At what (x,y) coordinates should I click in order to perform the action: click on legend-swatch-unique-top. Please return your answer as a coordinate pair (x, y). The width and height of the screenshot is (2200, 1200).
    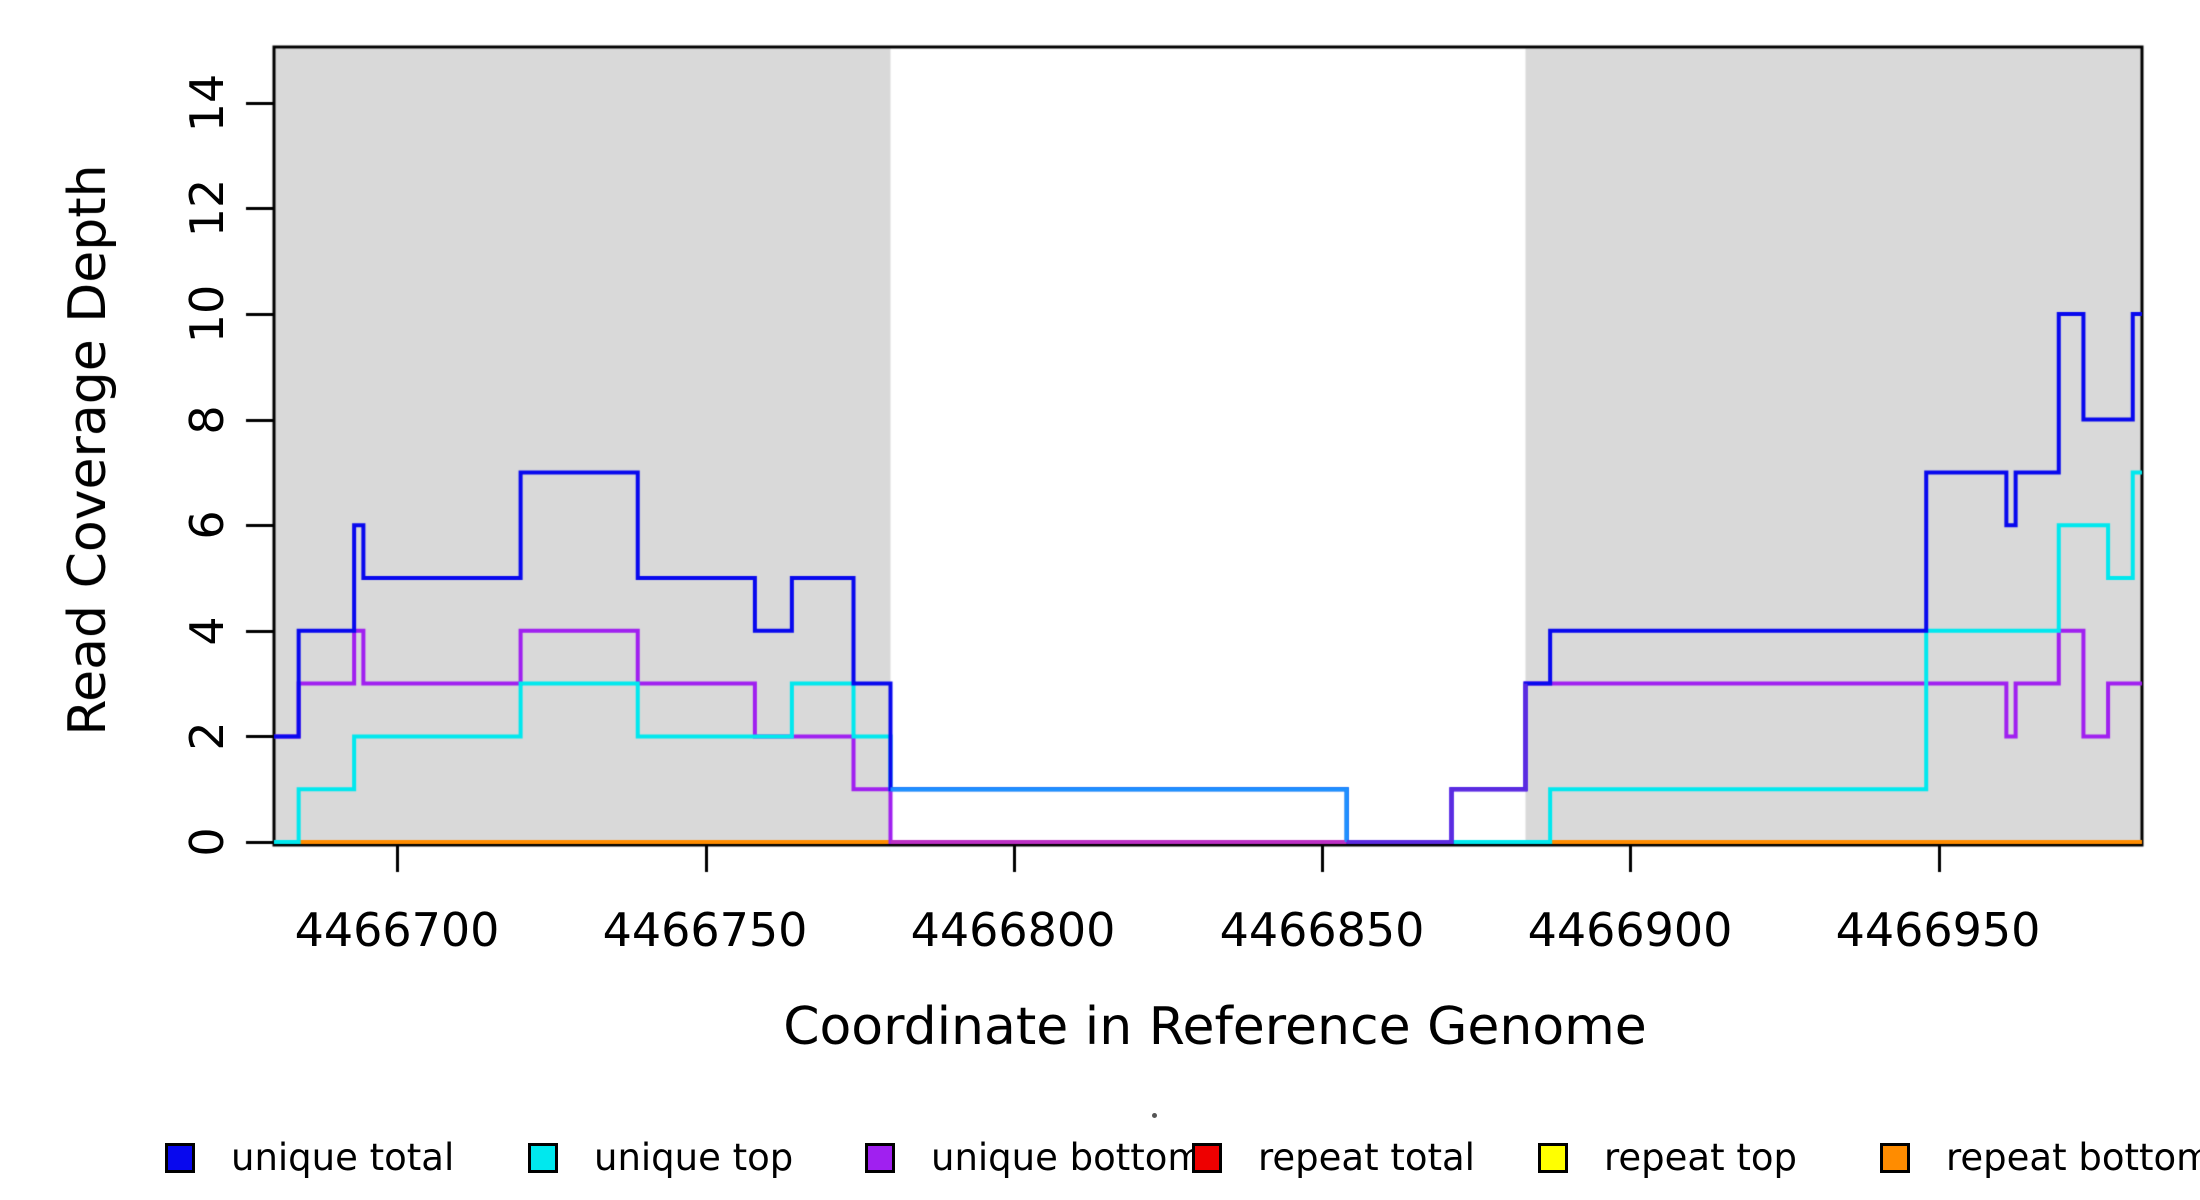
    Looking at the image, I should click on (543, 1157).